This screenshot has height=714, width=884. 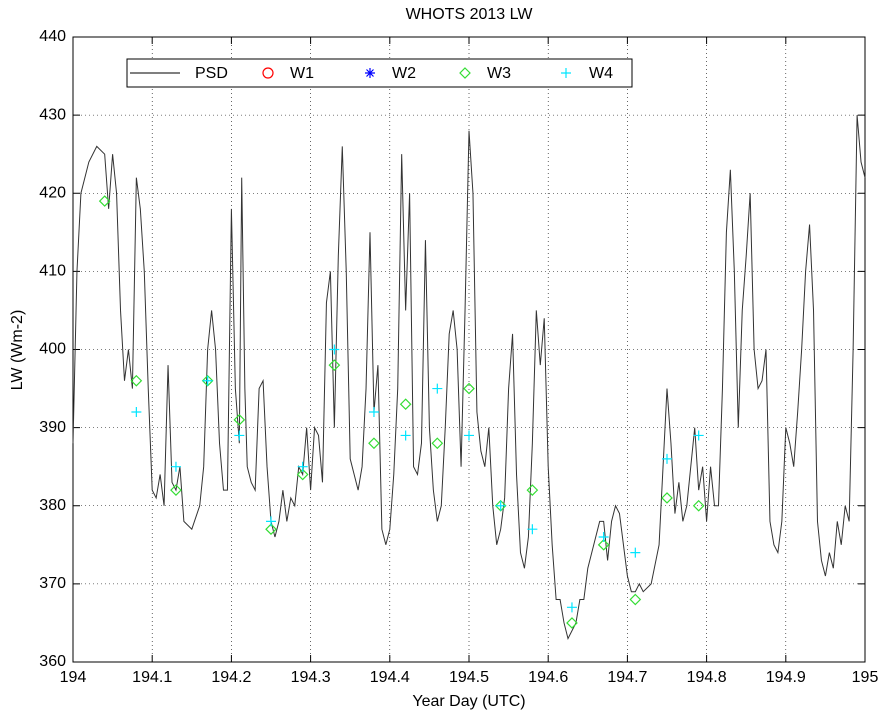 What do you see at coordinates (52, 36) in the screenshot?
I see `y-tick-label: 440` at bounding box center [52, 36].